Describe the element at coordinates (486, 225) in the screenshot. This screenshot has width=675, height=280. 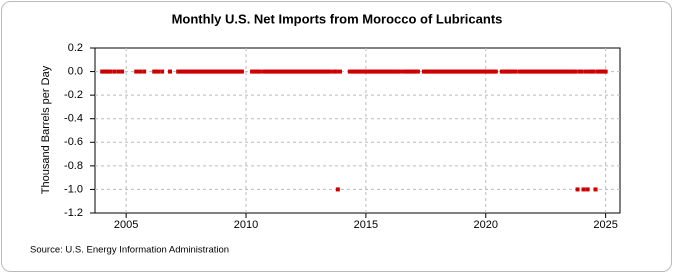
I see `x-tick-label: 2020` at that location.